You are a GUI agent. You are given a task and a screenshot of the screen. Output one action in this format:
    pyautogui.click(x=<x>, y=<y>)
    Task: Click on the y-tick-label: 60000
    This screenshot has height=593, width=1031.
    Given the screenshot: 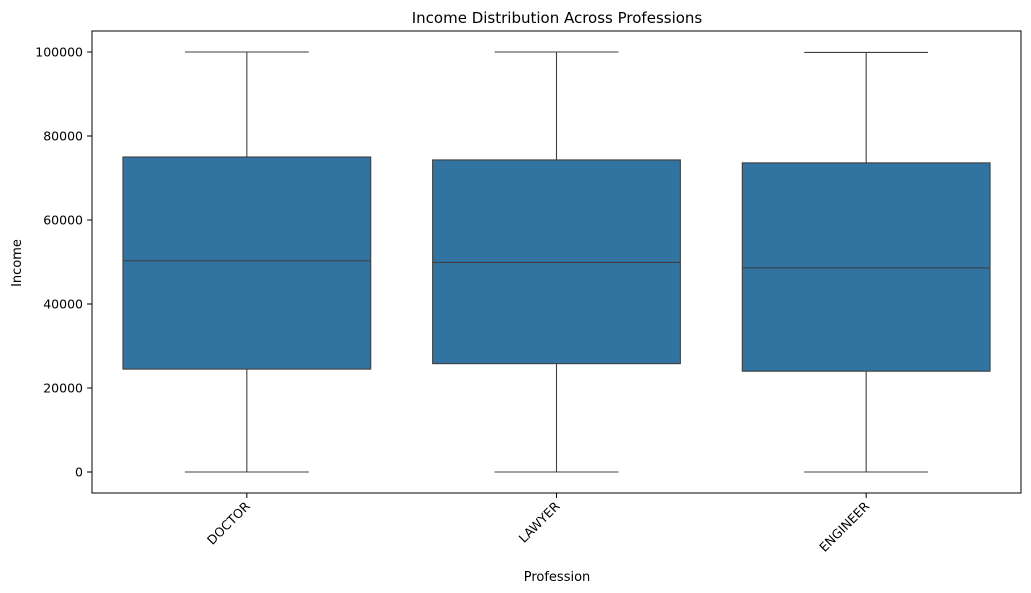 What is the action you would take?
    pyautogui.click(x=63, y=220)
    